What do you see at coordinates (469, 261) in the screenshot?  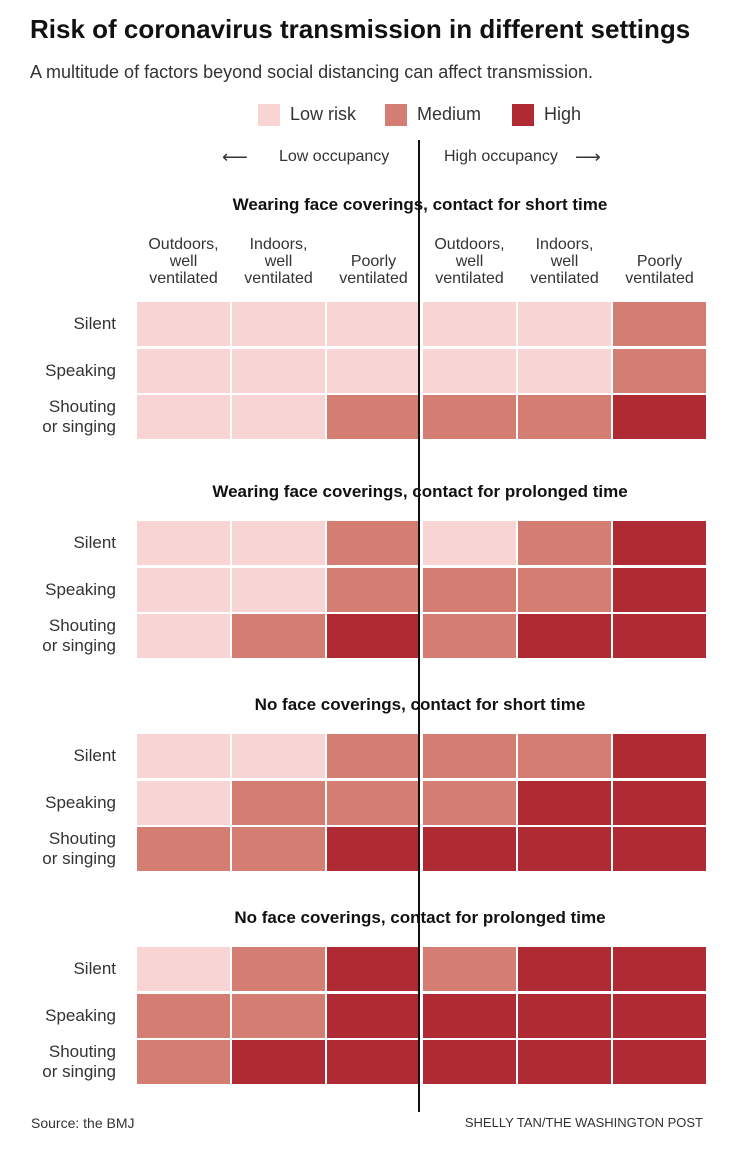 I see `column-header-line: well` at bounding box center [469, 261].